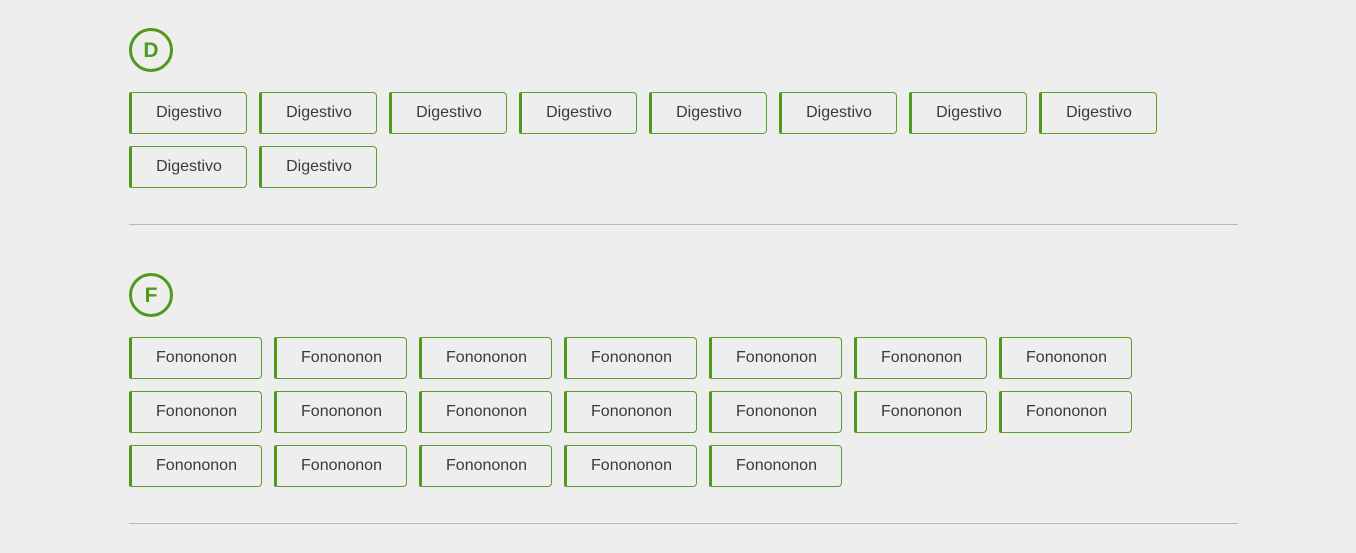  I want to click on letter-badge-f: F, so click(151, 295).